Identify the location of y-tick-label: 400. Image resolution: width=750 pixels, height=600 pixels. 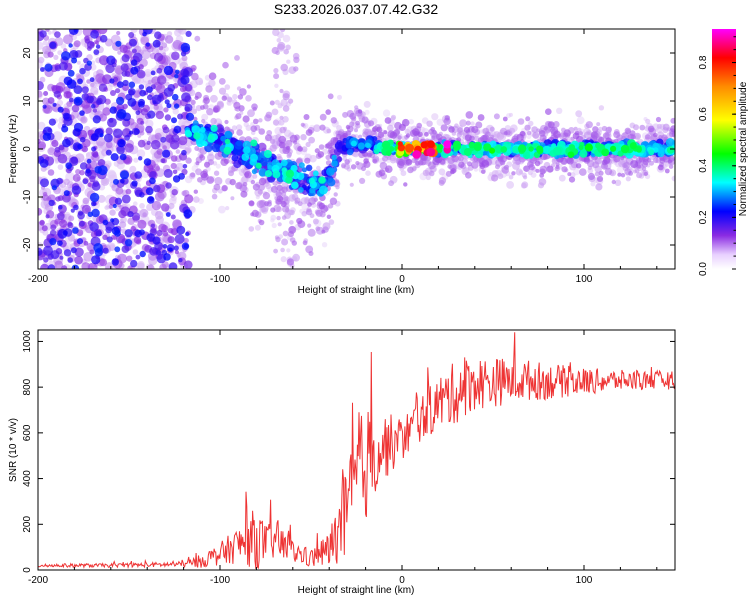
(27, 478).